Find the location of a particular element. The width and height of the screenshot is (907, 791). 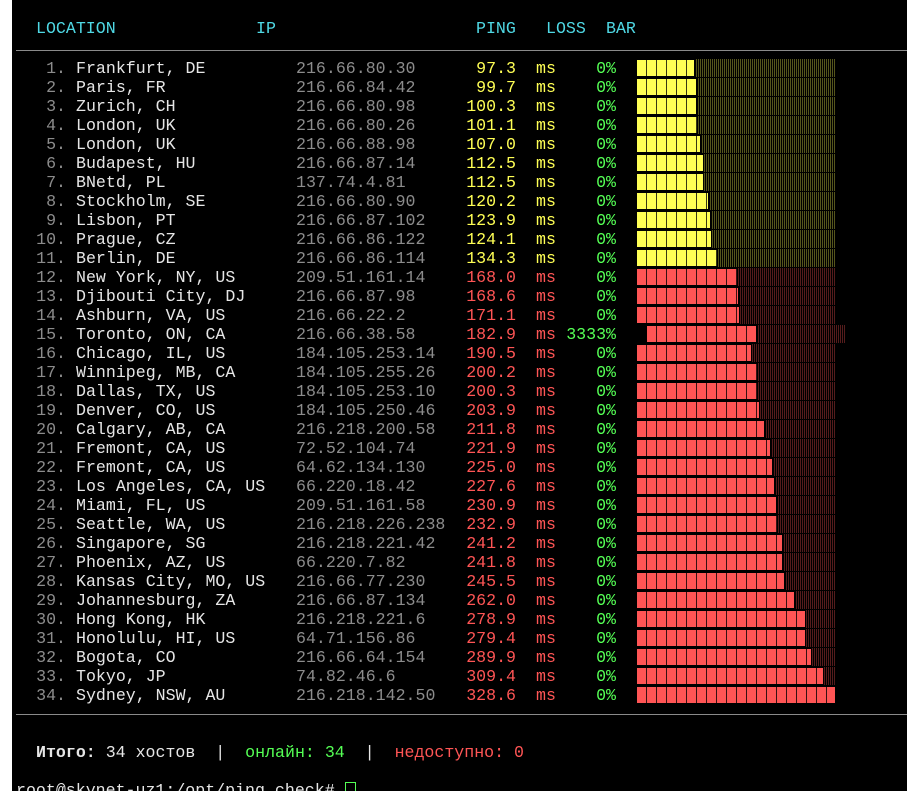

table-row: 8. Stockholm, SE 216.66.80.90 120.2 ms 0% is located at coordinates (459, 201).